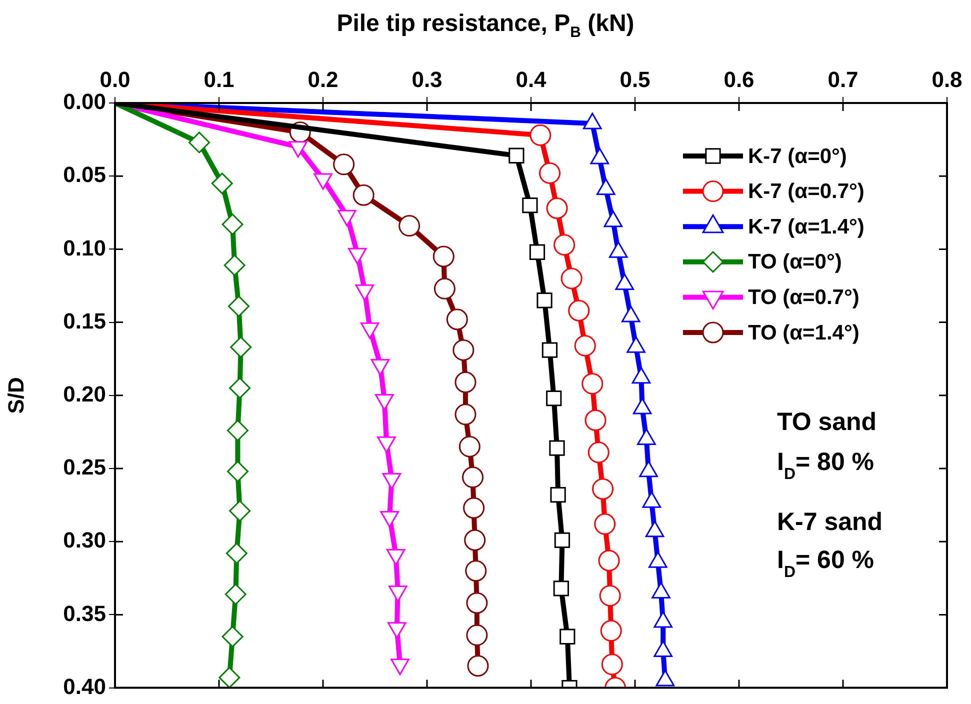 This screenshot has width=971, height=704. I want to click on y-axis-title: S/D, so click(15, 395).